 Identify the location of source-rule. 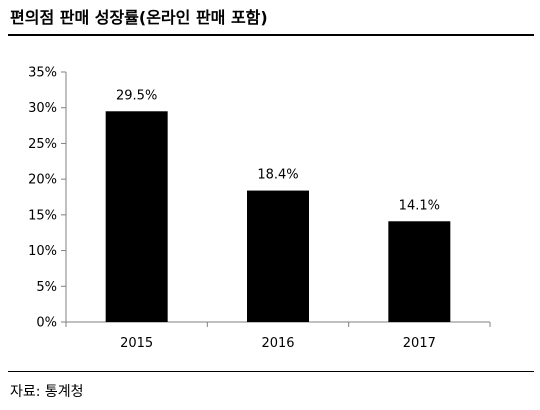
(271, 371).